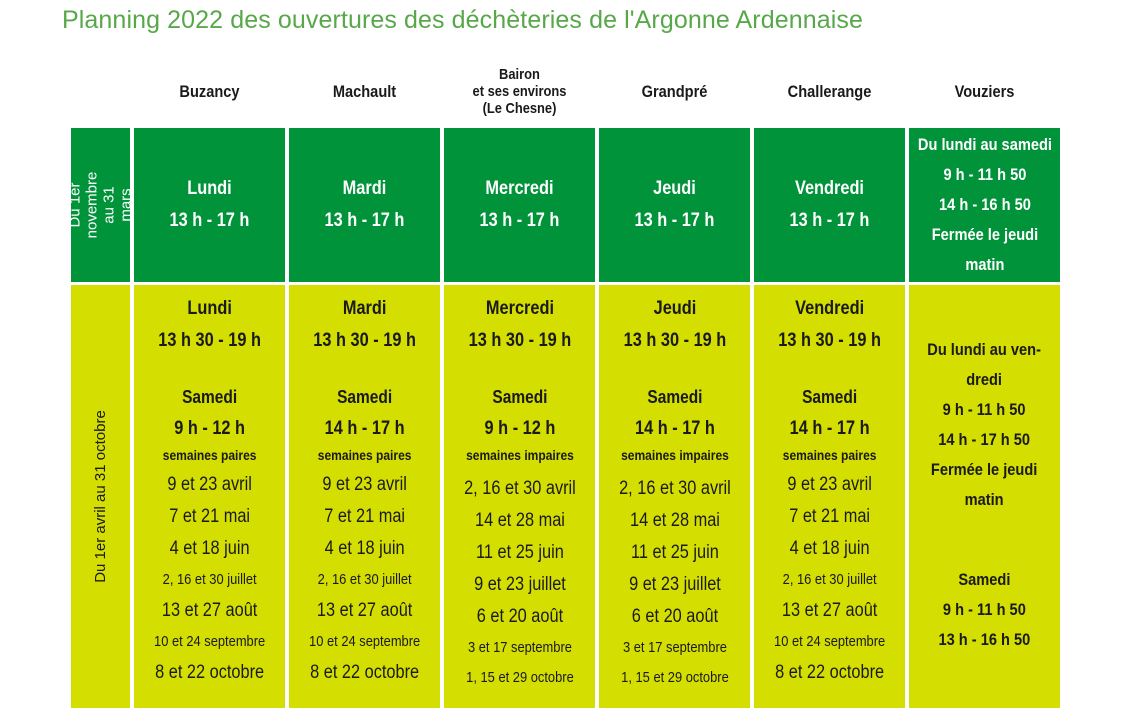 This screenshot has height=720, width=1123. What do you see at coordinates (101, 205) in the screenshot?
I see `row-label-winter: Du 1er novembre au 31 mars` at bounding box center [101, 205].